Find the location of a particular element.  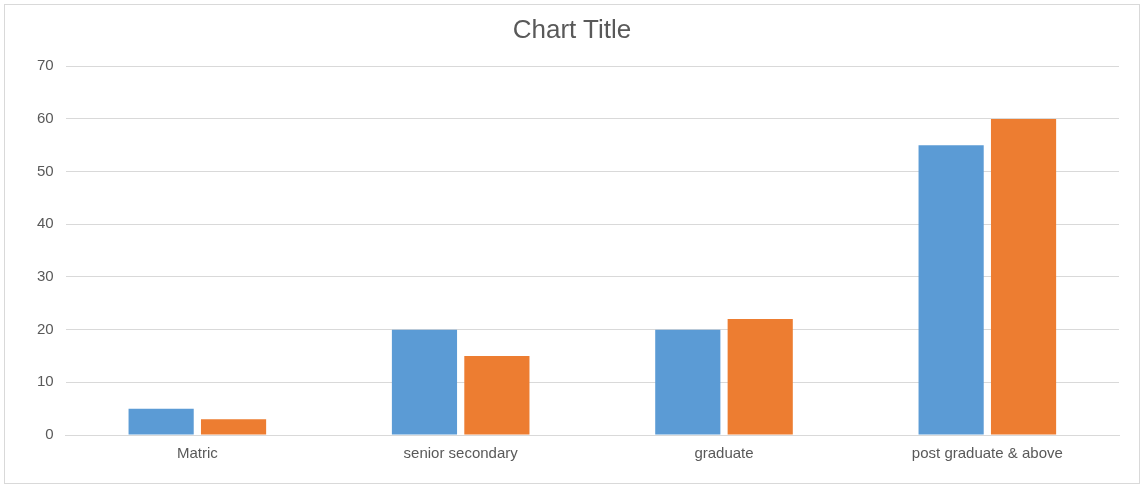

y-tick-label: 50 is located at coordinates (45, 170).